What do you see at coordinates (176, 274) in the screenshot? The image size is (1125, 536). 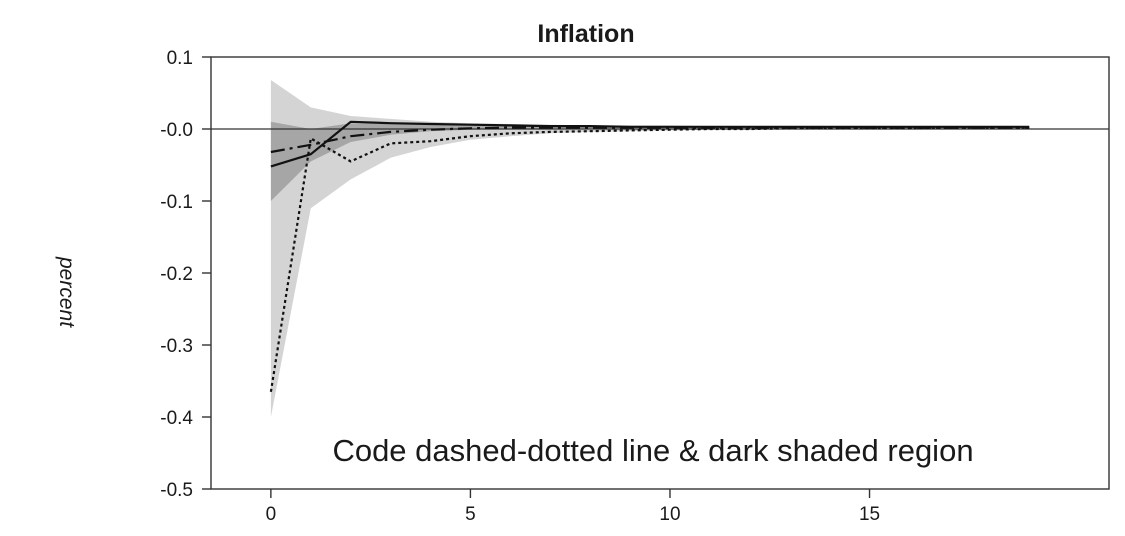 I see `y-tick-label: -0.2` at bounding box center [176, 274].